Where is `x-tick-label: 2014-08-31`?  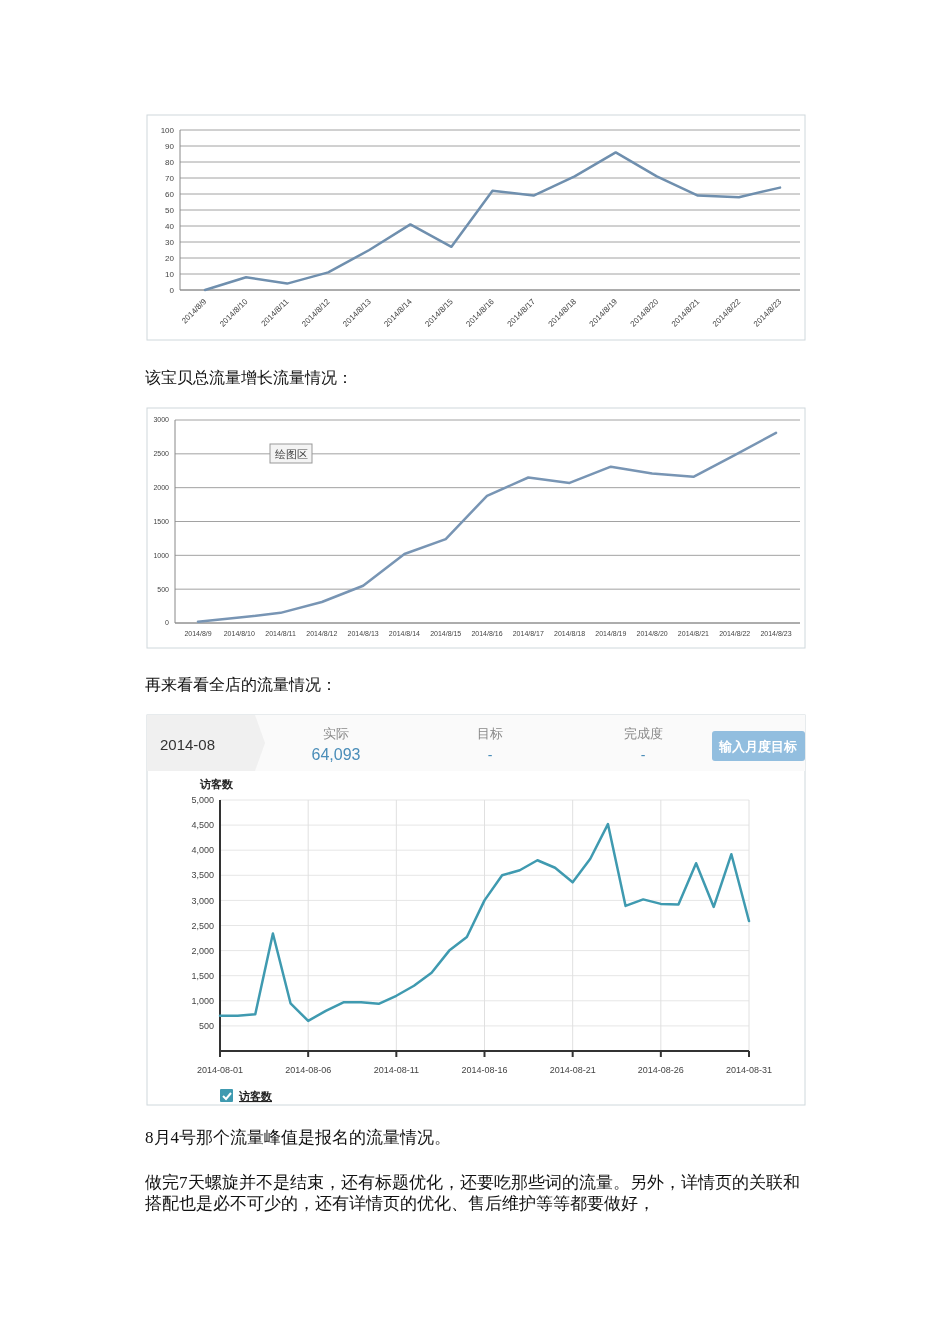
x-tick-label: 2014-08-31 is located at coordinates (749, 1070).